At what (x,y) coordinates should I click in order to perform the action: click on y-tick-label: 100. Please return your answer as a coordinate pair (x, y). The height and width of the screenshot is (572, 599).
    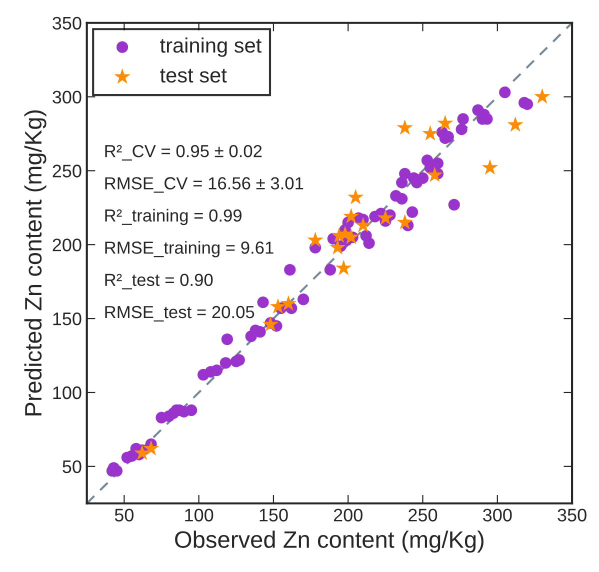
    Looking at the image, I should click on (67, 393).